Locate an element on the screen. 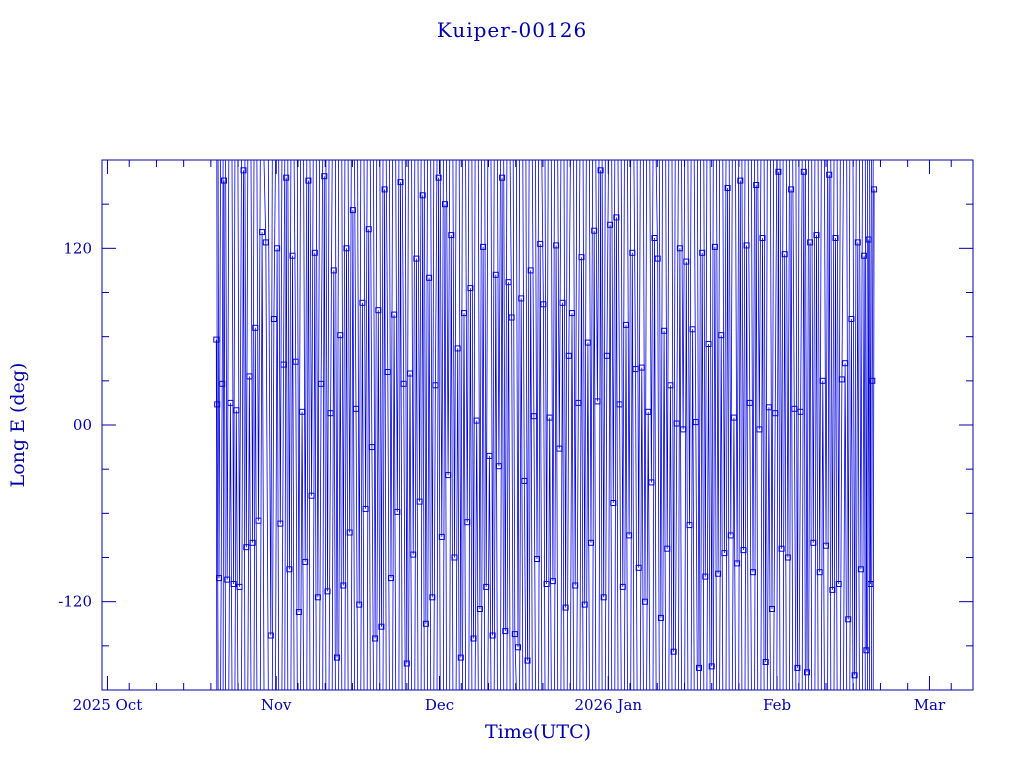  y-tick-label: 00 is located at coordinates (82, 425).